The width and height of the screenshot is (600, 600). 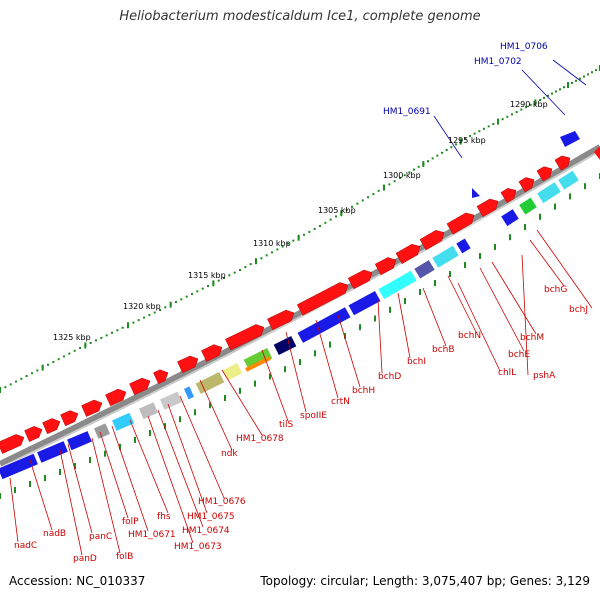 I want to click on scale-label: 1300 kbp, so click(x=402, y=175).